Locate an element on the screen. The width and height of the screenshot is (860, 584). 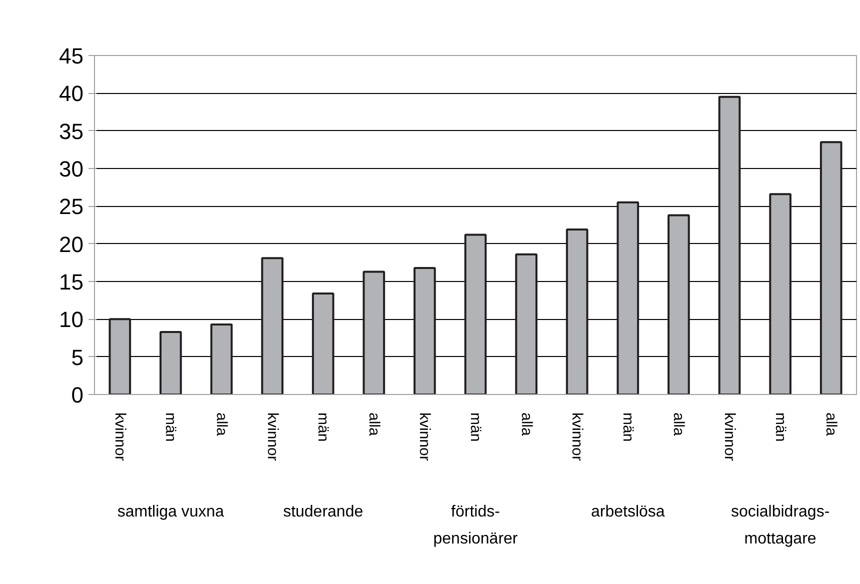
y-tick-label: 35 is located at coordinates (71, 131).